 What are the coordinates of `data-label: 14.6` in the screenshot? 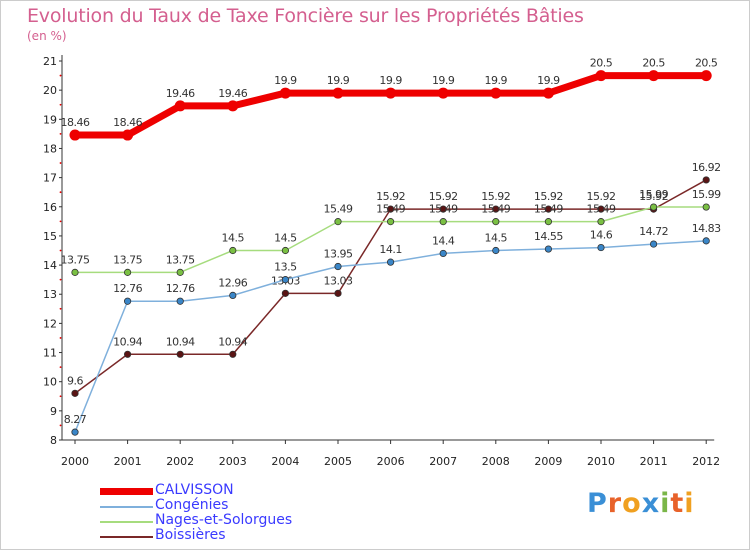 It's located at (601, 235).